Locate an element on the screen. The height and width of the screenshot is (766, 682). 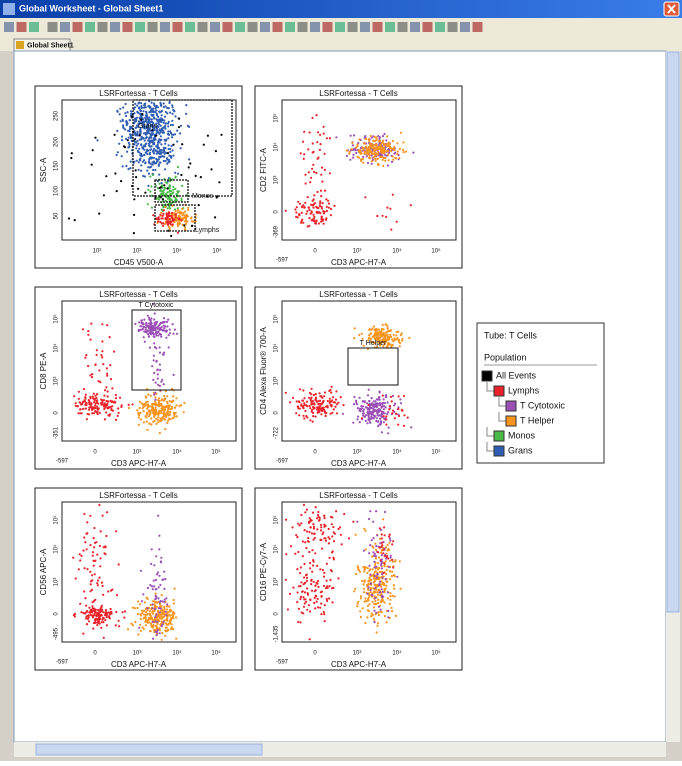
horizontal-thumb is located at coordinates (149, 749).